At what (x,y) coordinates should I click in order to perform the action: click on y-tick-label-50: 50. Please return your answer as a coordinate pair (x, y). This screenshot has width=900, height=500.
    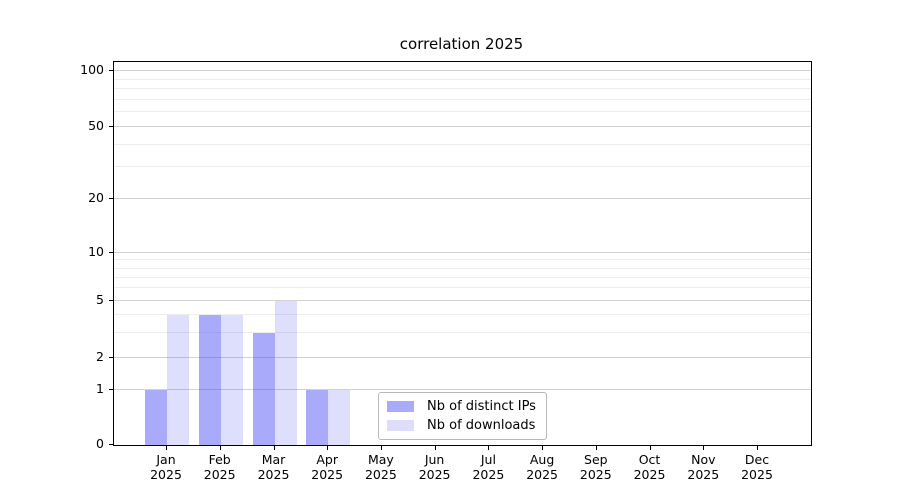
    Looking at the image, I should click on (96, 125).